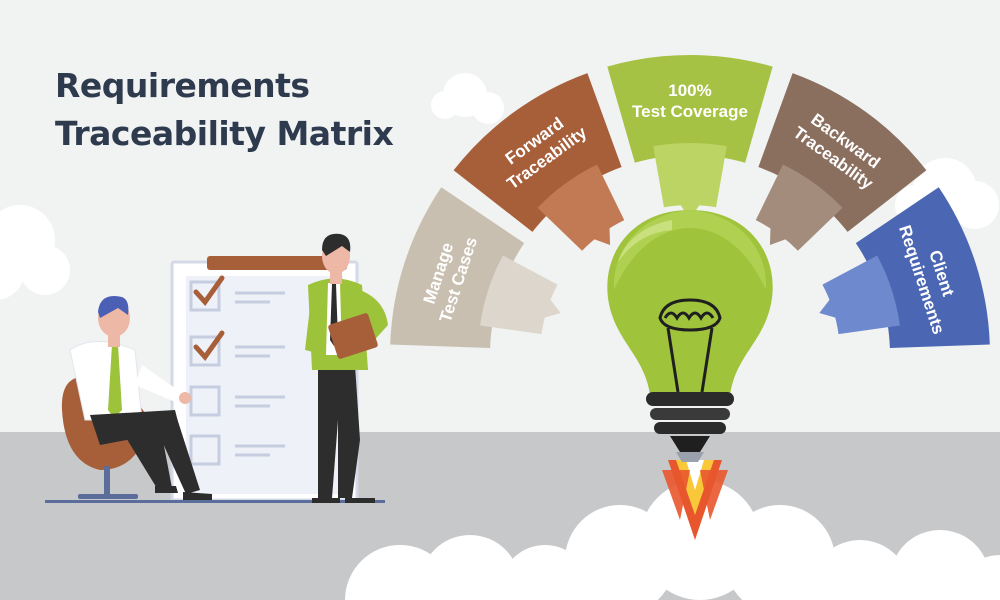 The width and height of the screenshot is (1000, 600). I want to click on seated-man, so click(136, 398).